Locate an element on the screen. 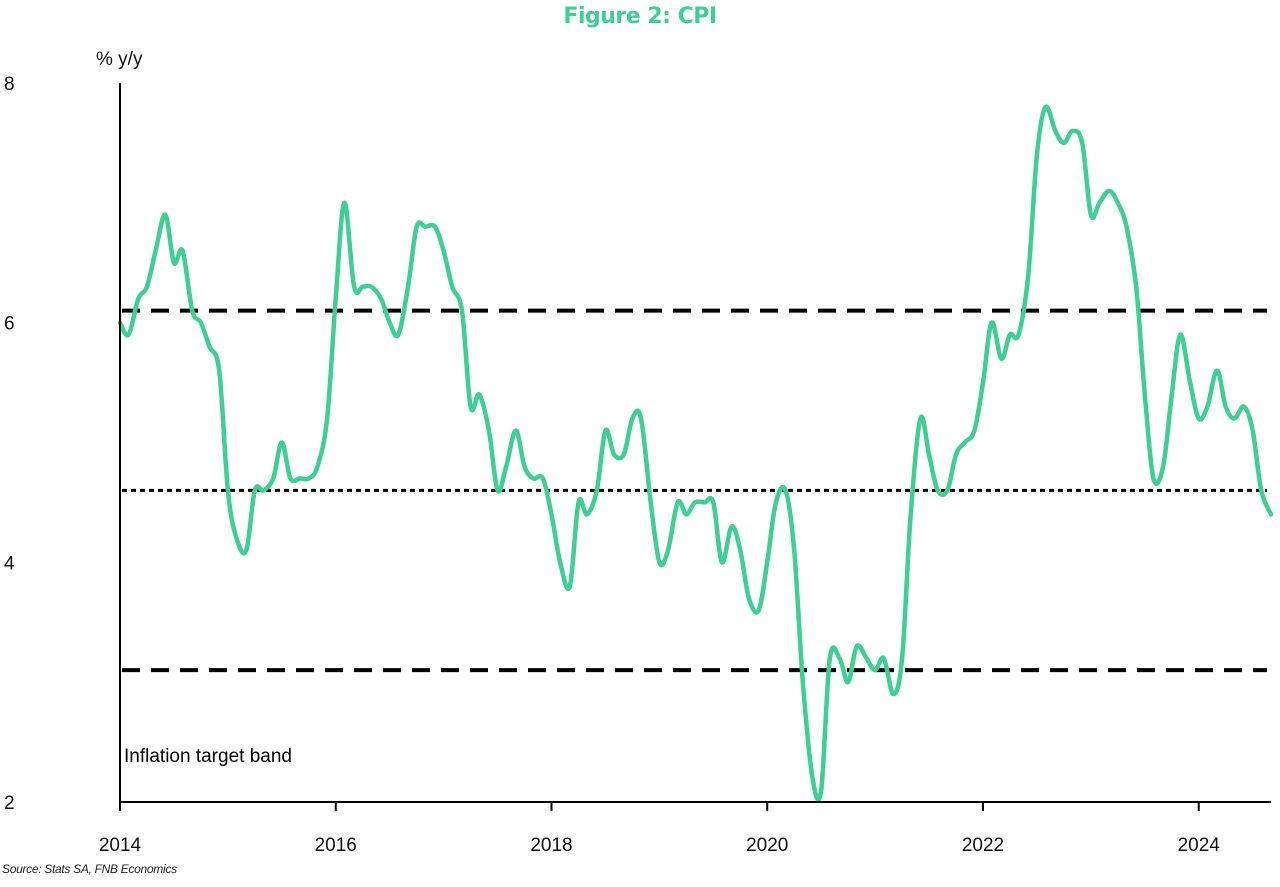 This screenshot has height=887, width=1280. chart-title: Figure 2: CPI is located at coordinates (640, 16).